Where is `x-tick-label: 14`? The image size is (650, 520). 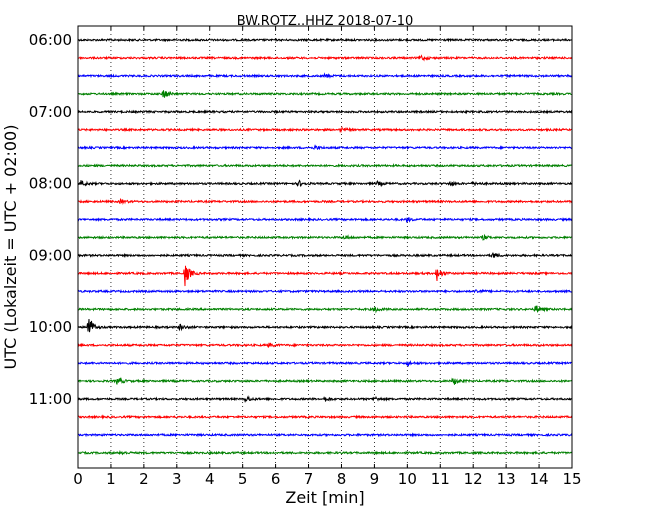 x-tick-label: 14 is located at coordinates (539, 479).